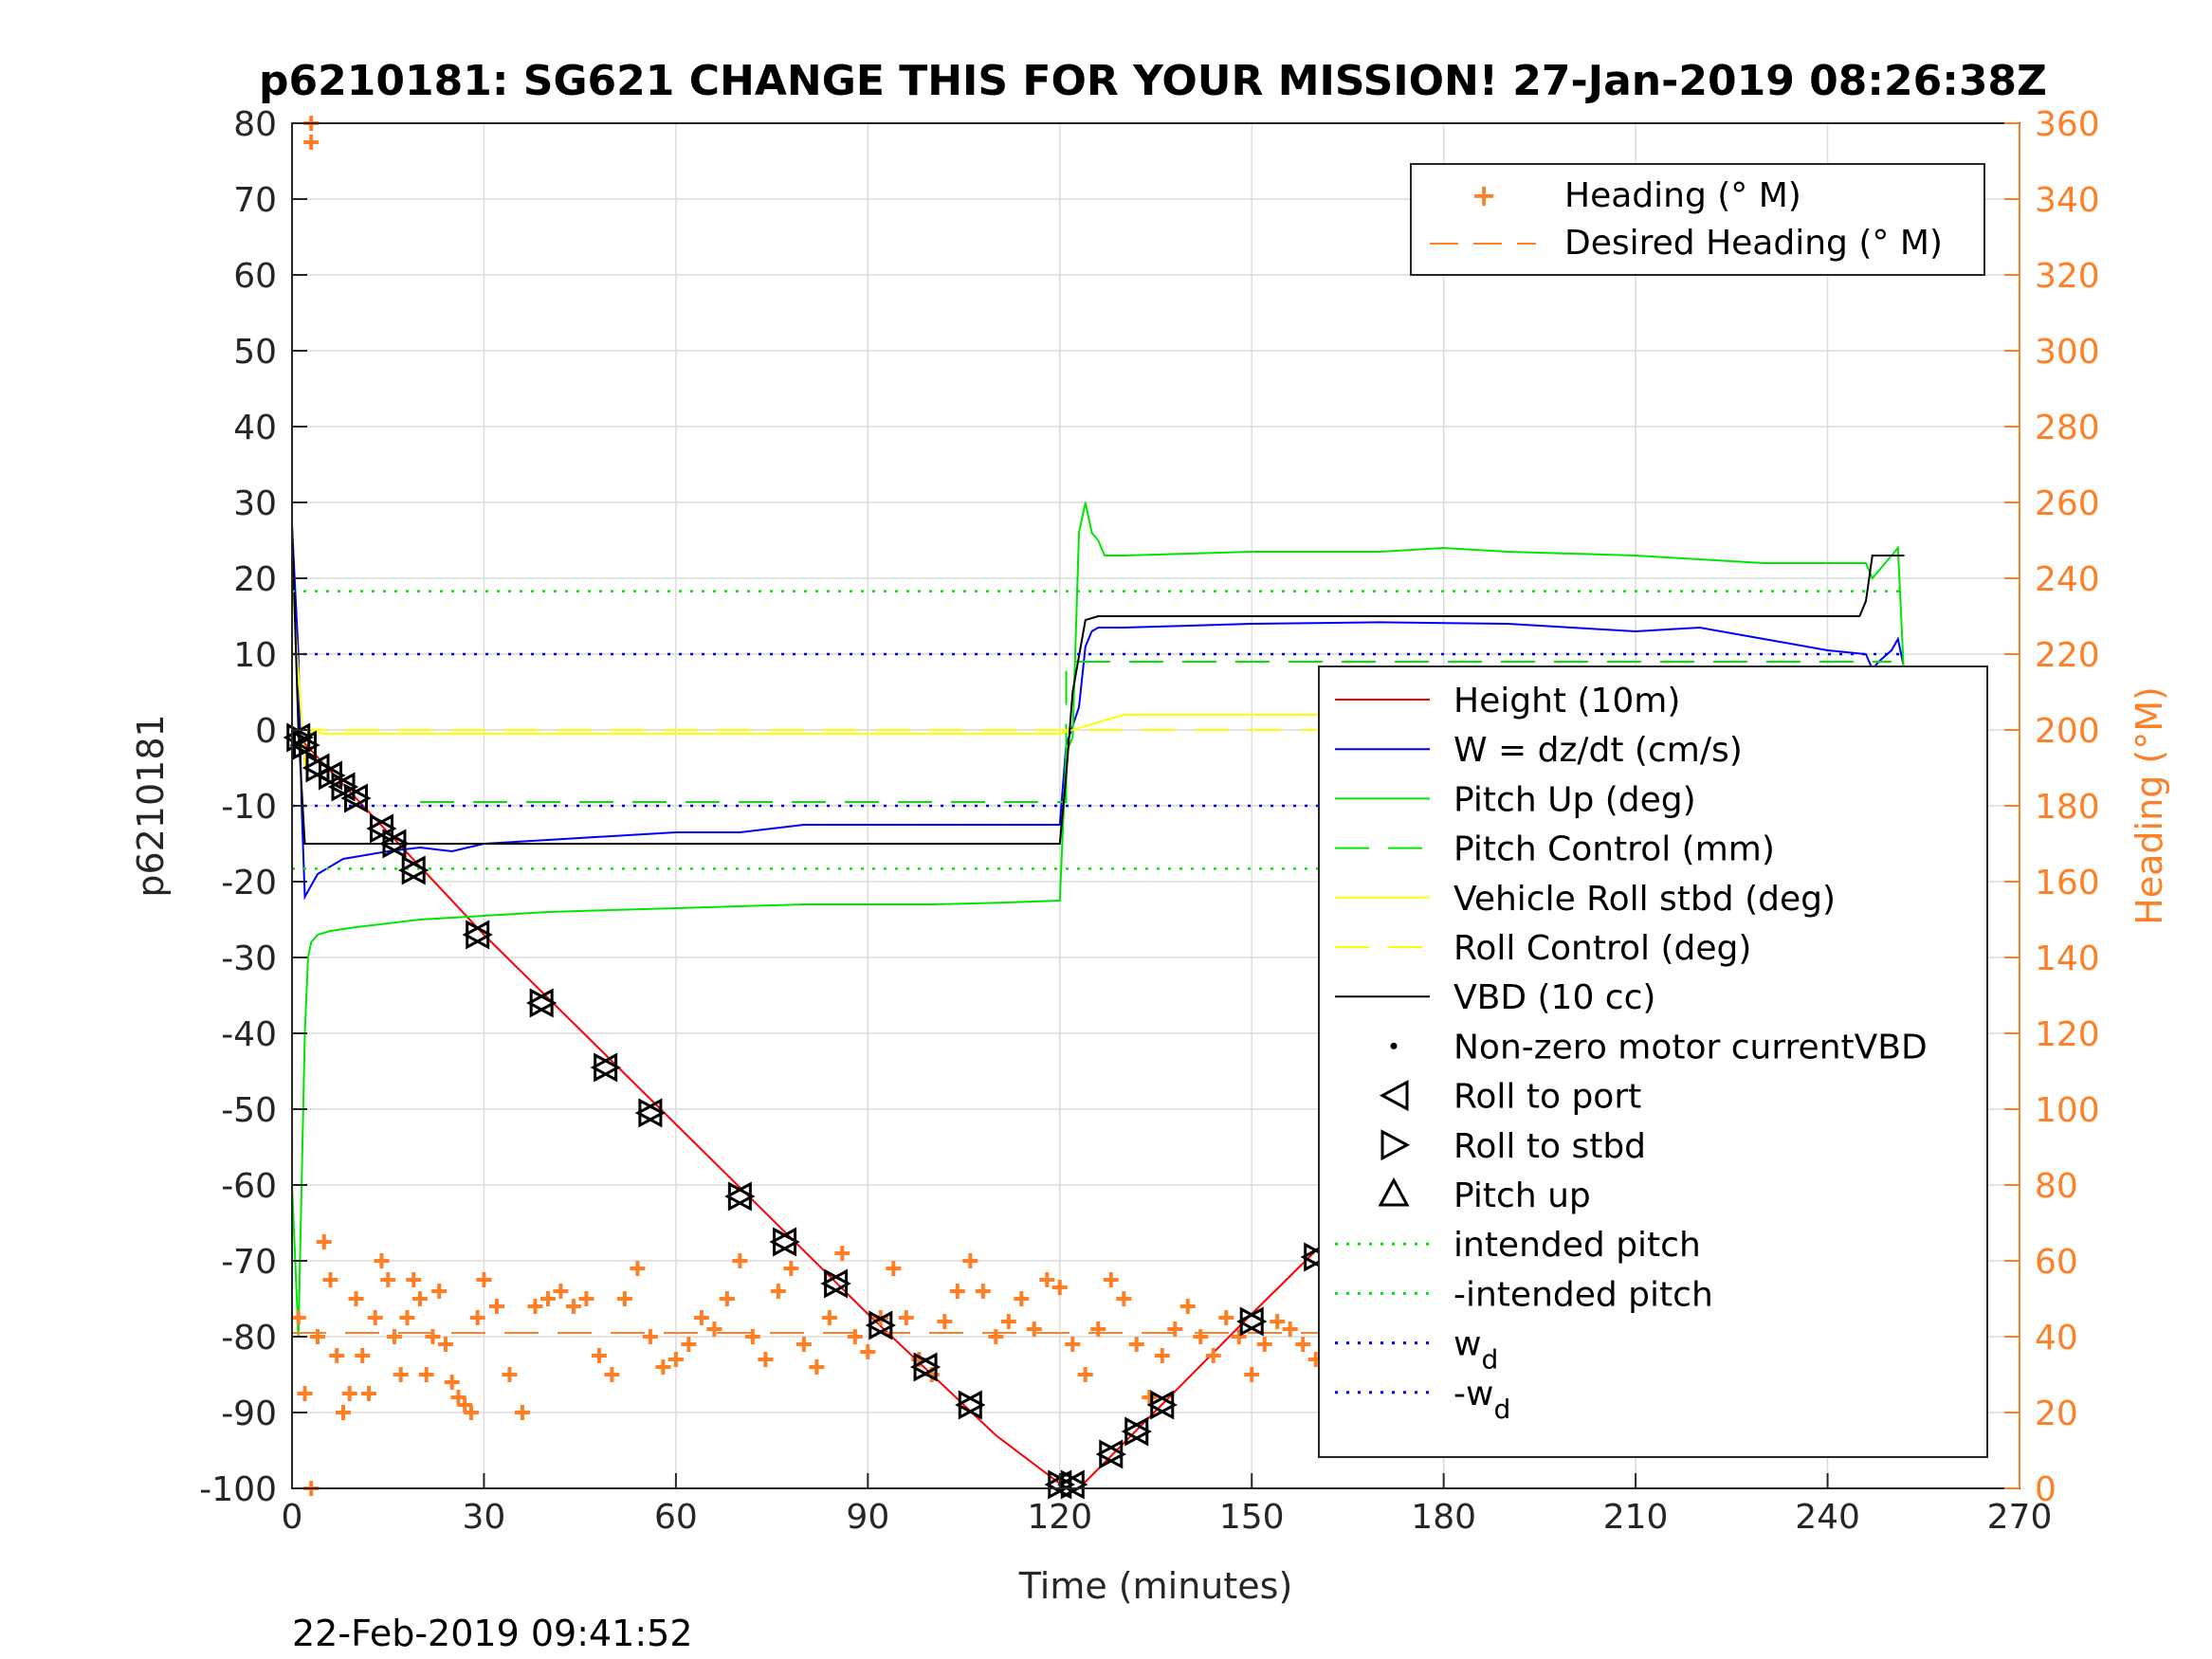  What do you see at coordinates (292, 1517) in the screenshot?
I see `x-tick-label: 0` at bounding box center [292, 1517].